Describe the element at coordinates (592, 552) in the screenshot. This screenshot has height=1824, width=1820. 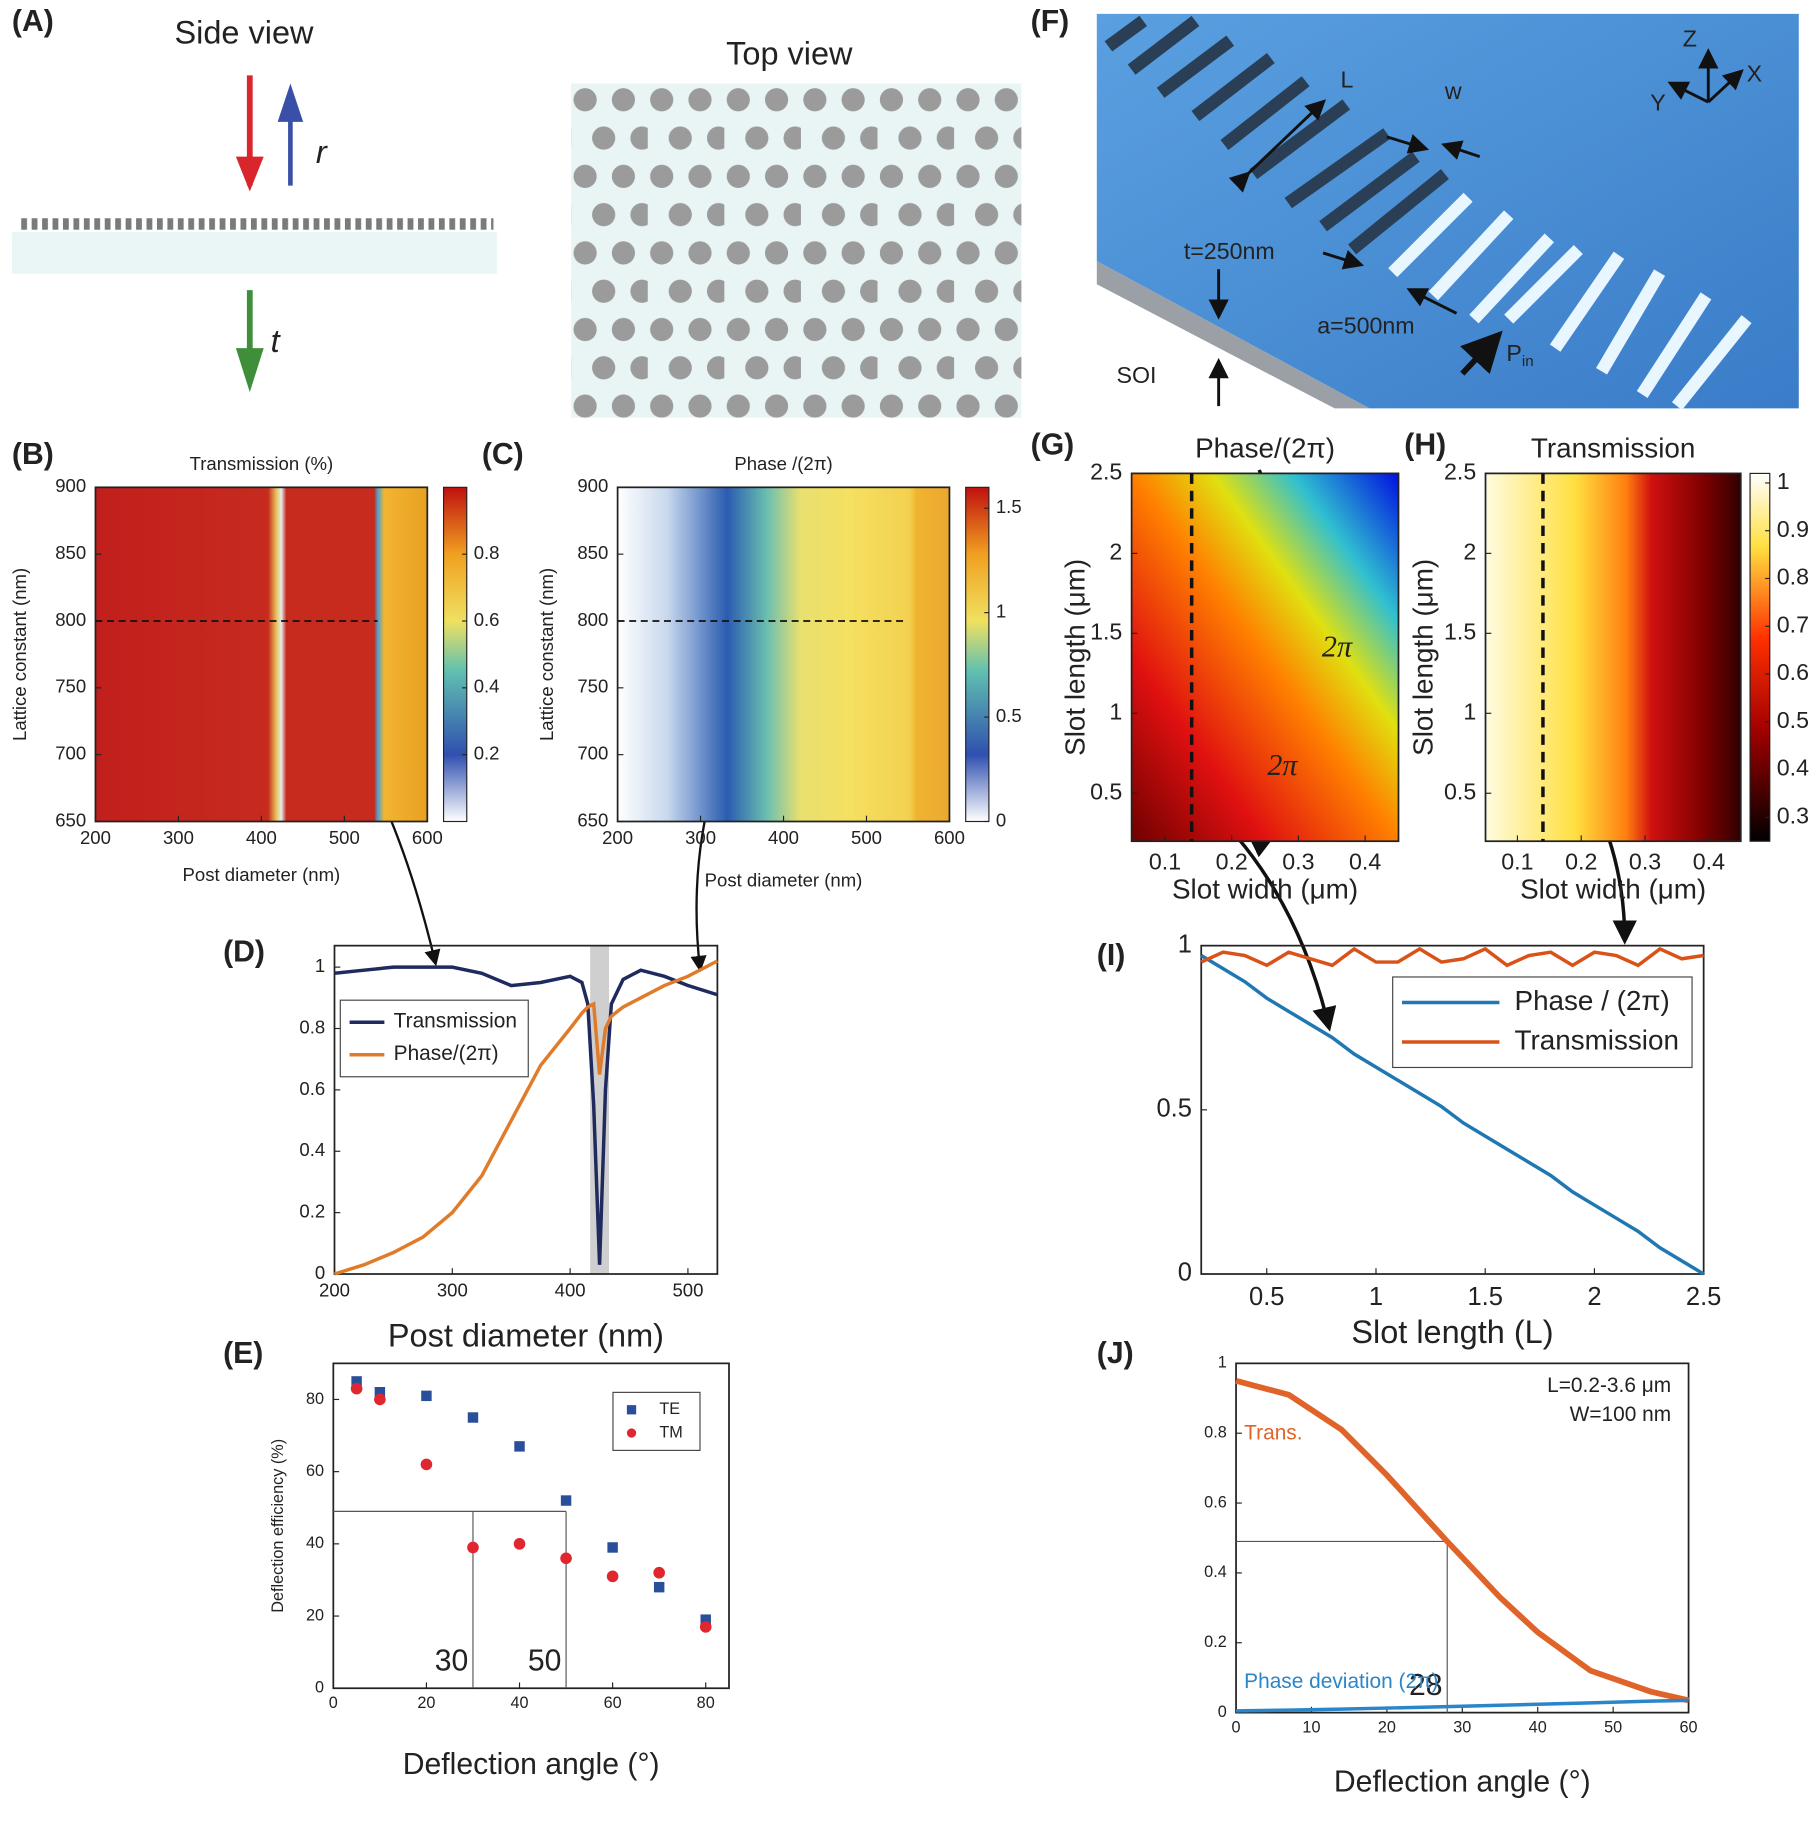
I see `y-tick-label: 850` at that location.